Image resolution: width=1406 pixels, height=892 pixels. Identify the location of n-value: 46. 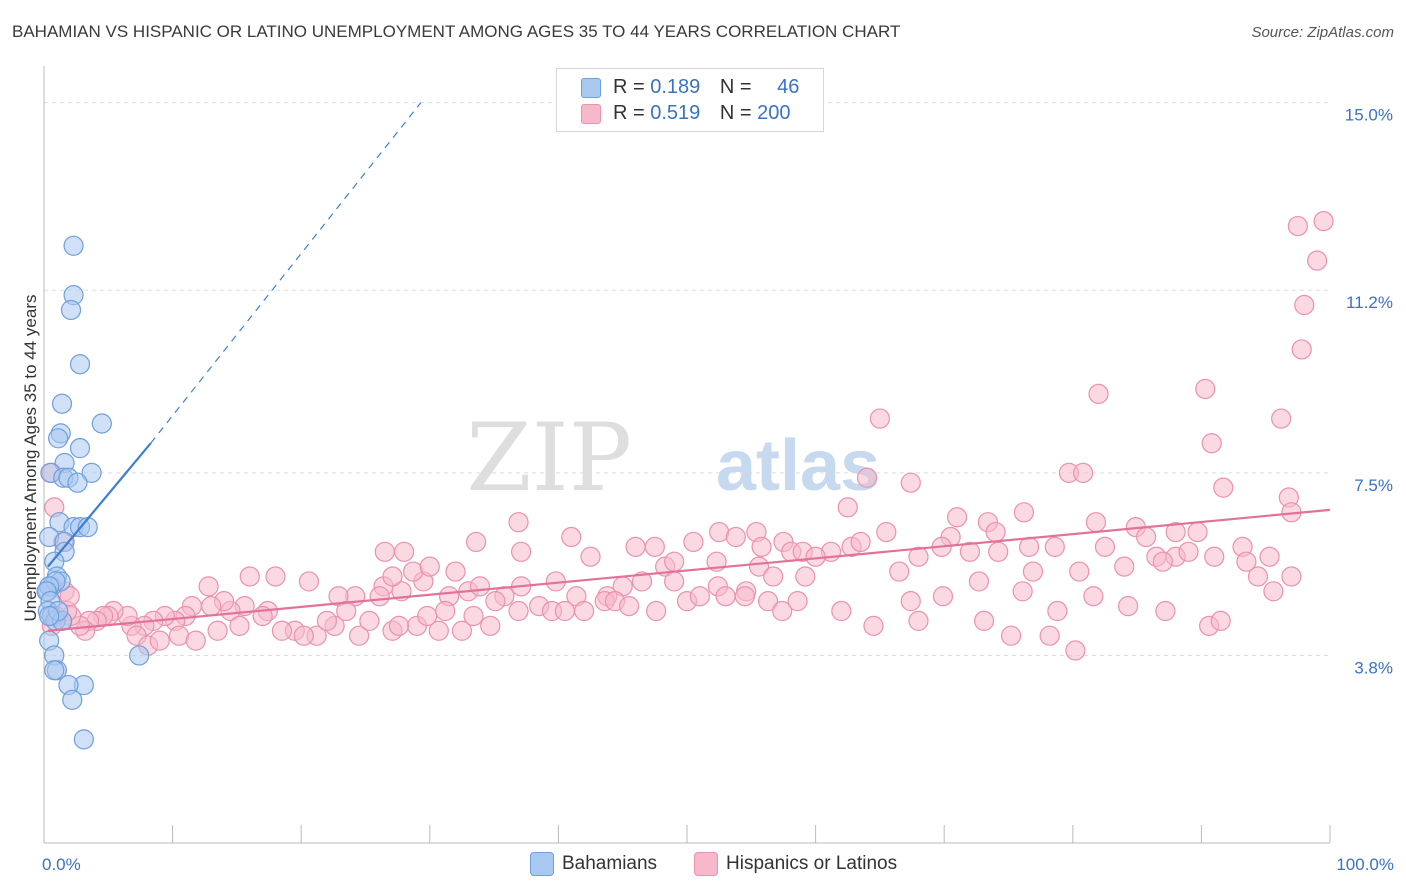
(788, 87).